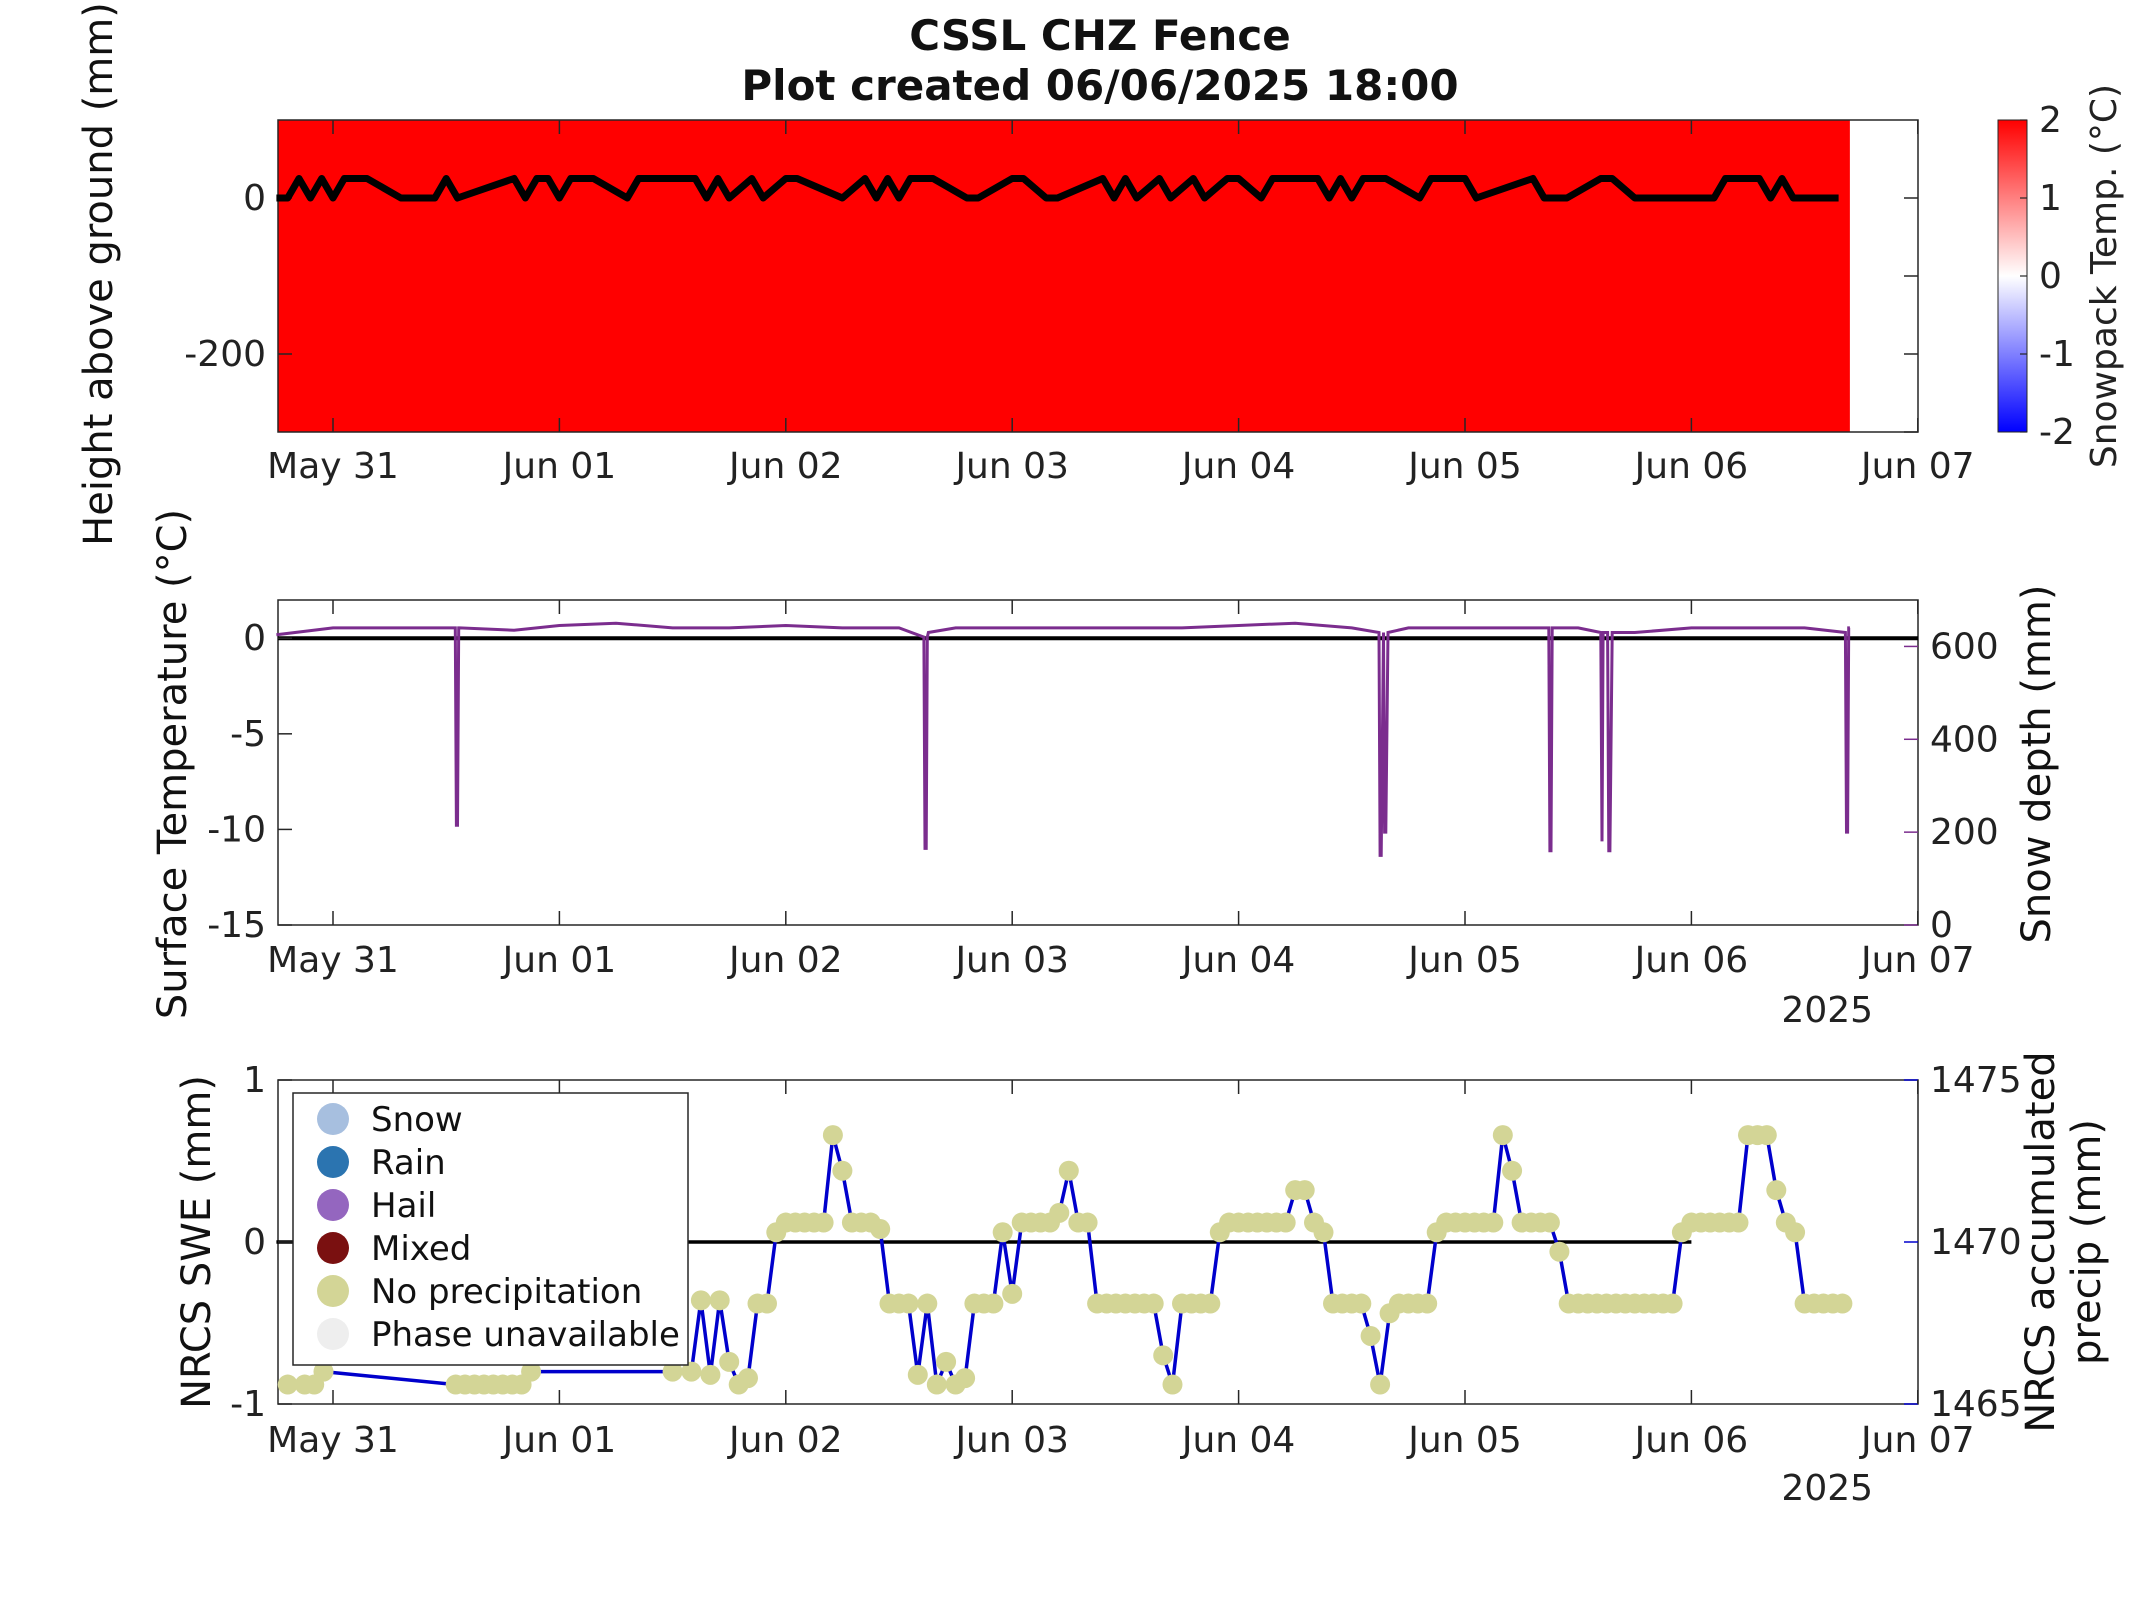 This screenshot has width=2133, height=1600. What do you see at coordinates (2057, 432) in the screenshot?
I see `colorbar-tick-label: -2` at bounding box center [2057, 432].